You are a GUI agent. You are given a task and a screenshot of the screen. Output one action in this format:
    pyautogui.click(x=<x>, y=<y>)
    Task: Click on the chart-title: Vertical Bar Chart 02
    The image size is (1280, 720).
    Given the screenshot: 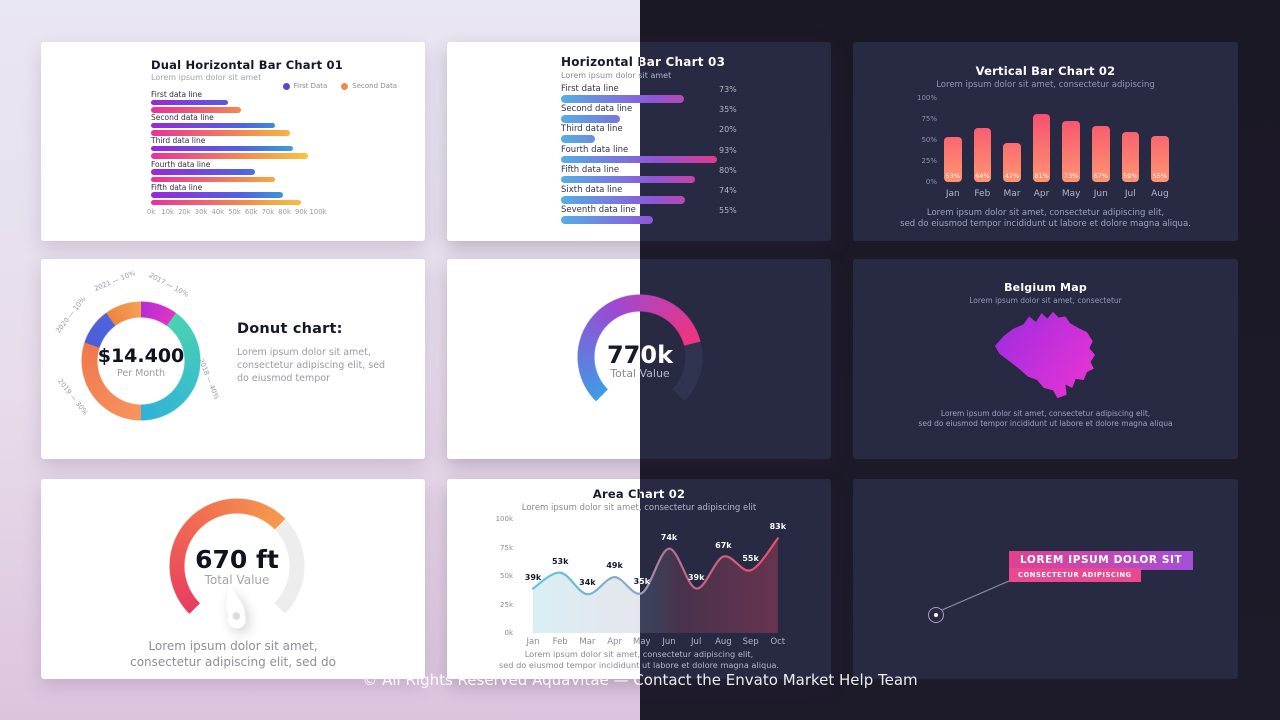 What is the action you would take?
    pyautogui.click(x=1045, y=71)
    